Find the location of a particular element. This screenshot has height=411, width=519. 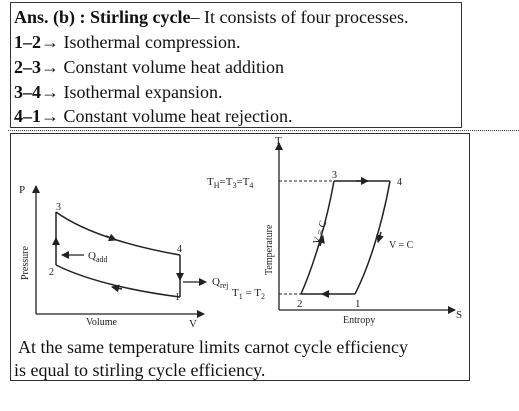

process-desc: Constant volume heat addition is located at coordinates (173, 67).